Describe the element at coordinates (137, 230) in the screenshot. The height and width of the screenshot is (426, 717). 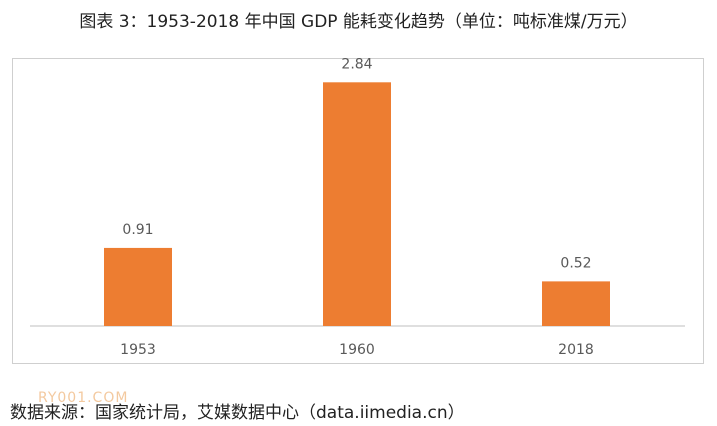
I see `data-label-1953: 0.91` at that location.